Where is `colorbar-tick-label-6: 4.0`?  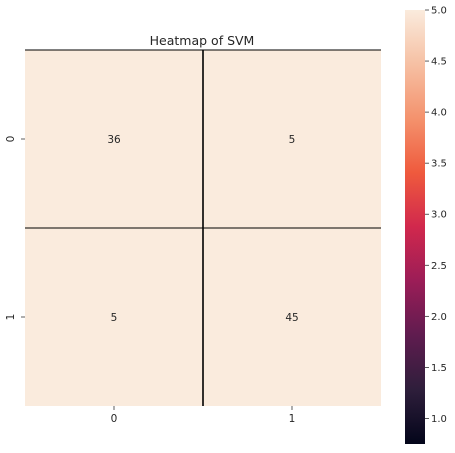
colorbar-tick-label-6: 4.0 is located at coordinates (439, 113).